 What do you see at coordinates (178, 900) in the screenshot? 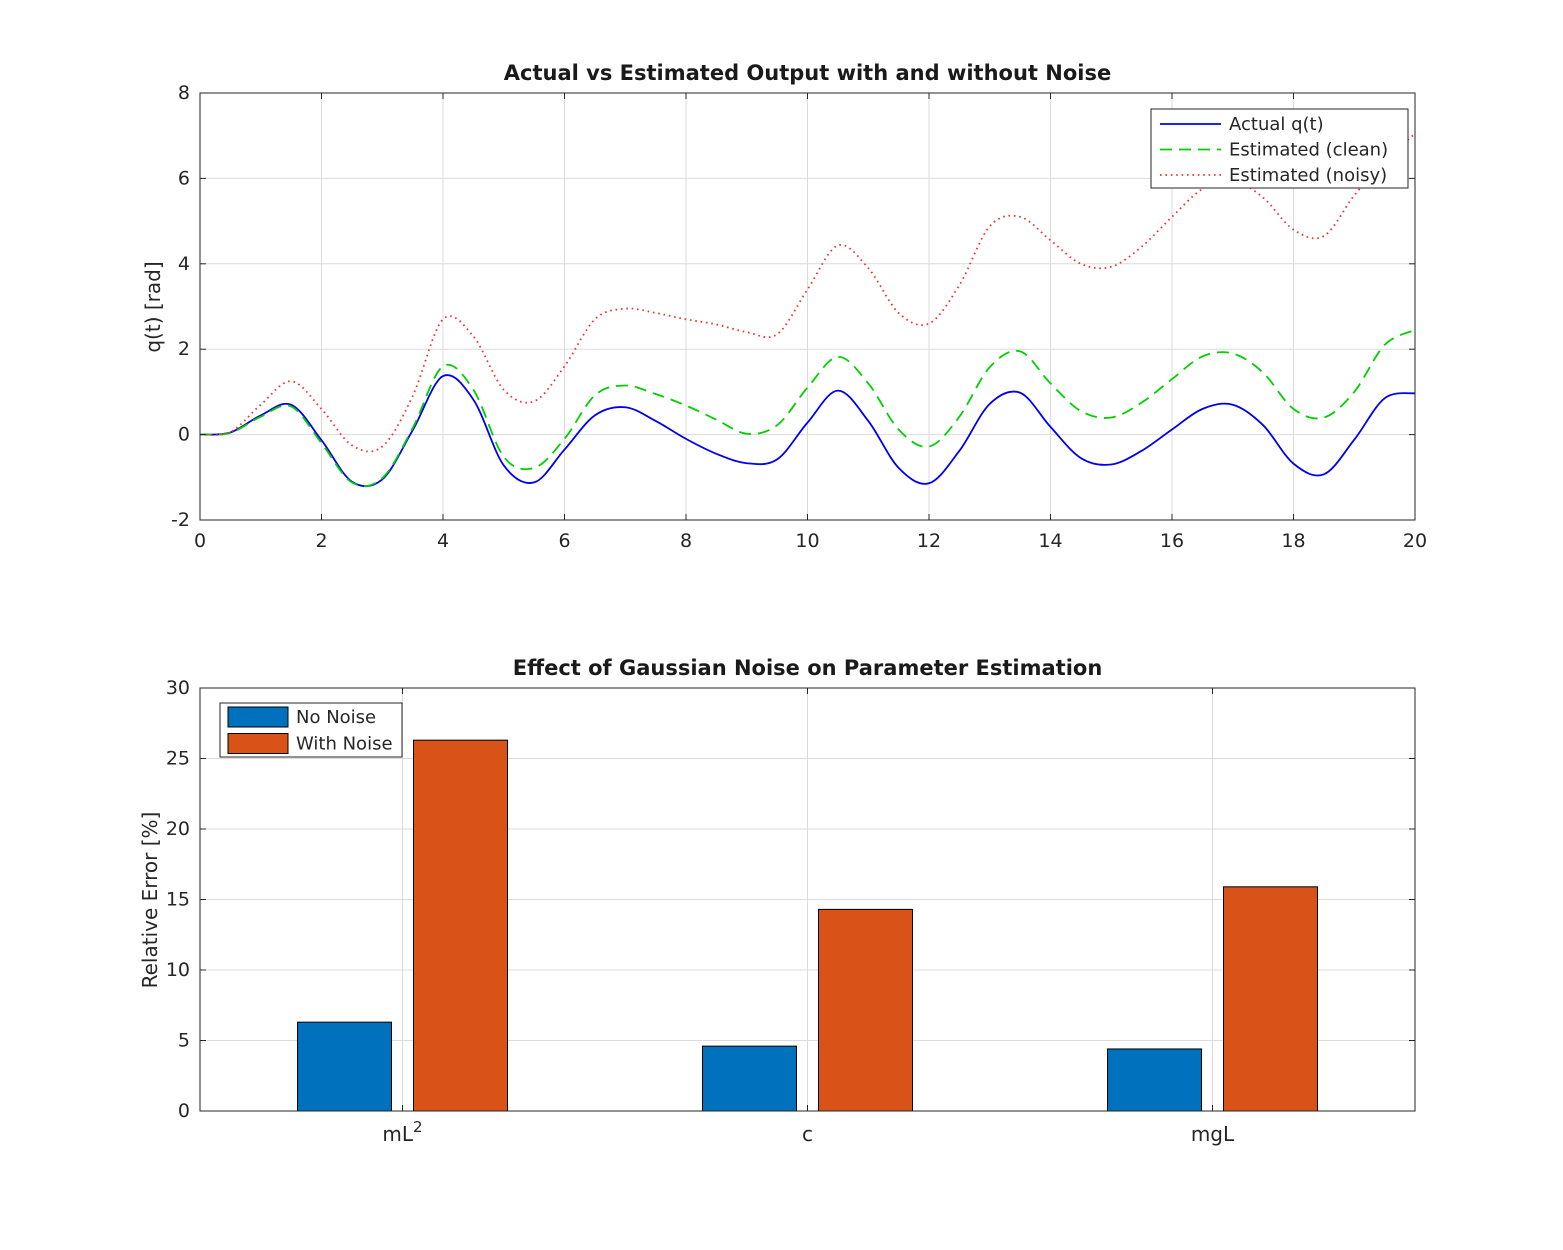
I see `y-tick-label: 15` at bounding box center [178, 900].